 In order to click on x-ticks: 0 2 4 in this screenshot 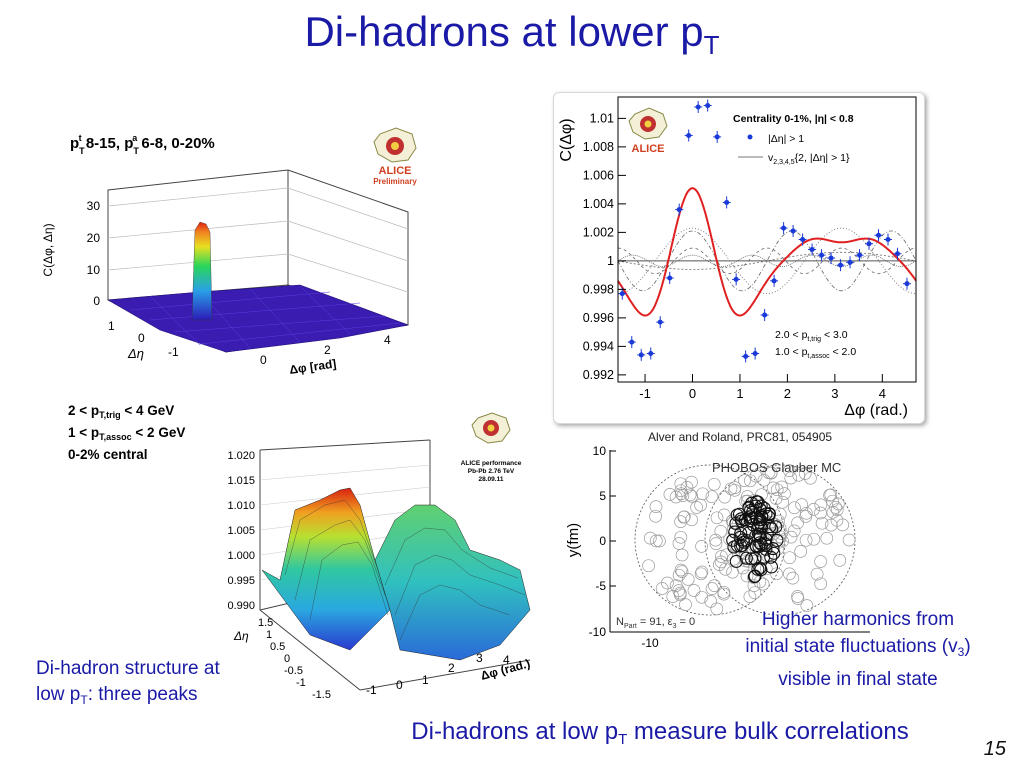, I will do `click(325, 350)`.